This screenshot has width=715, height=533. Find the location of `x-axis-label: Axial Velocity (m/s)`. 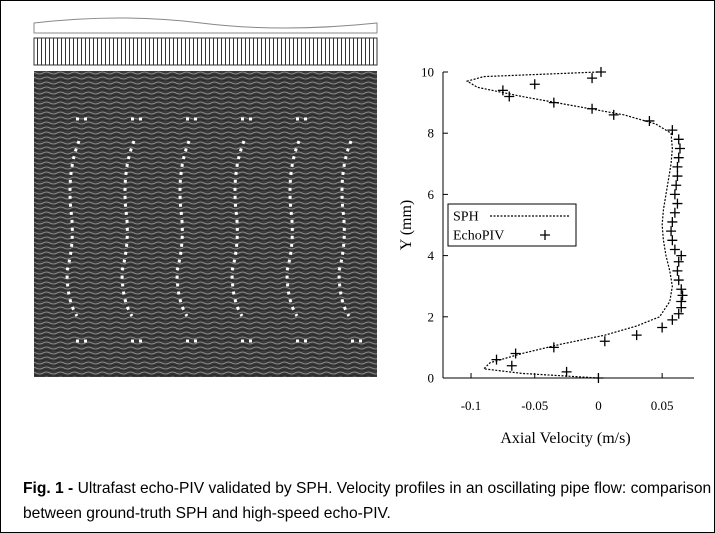

x-axis-label: Axial Velocity (m/s) is located at coordinates (565, 438).